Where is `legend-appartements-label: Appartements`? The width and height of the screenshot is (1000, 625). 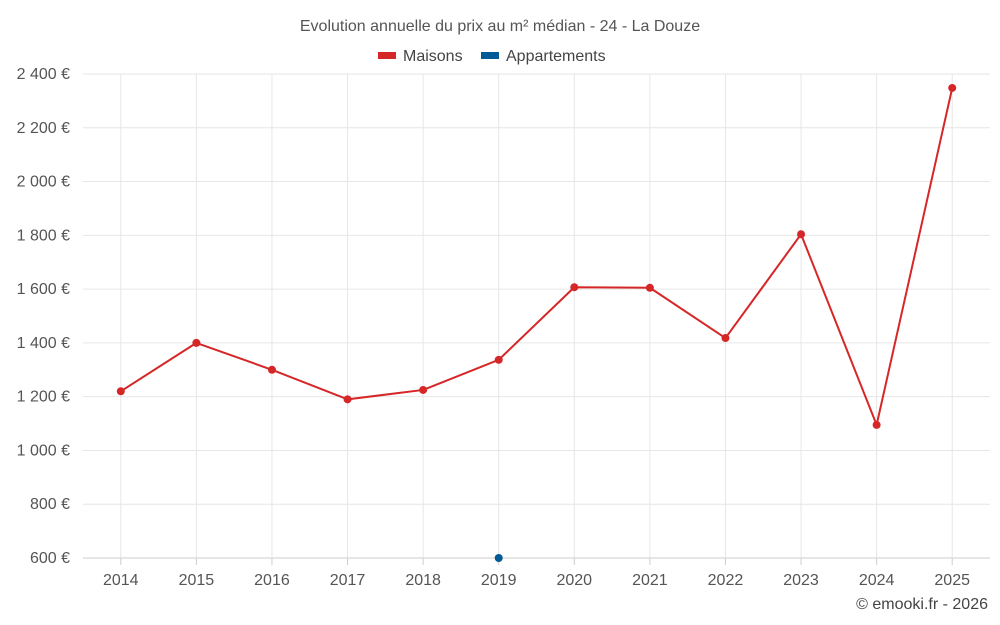
legend-appartements-label: Appartements is located at coordinates (556, 56).